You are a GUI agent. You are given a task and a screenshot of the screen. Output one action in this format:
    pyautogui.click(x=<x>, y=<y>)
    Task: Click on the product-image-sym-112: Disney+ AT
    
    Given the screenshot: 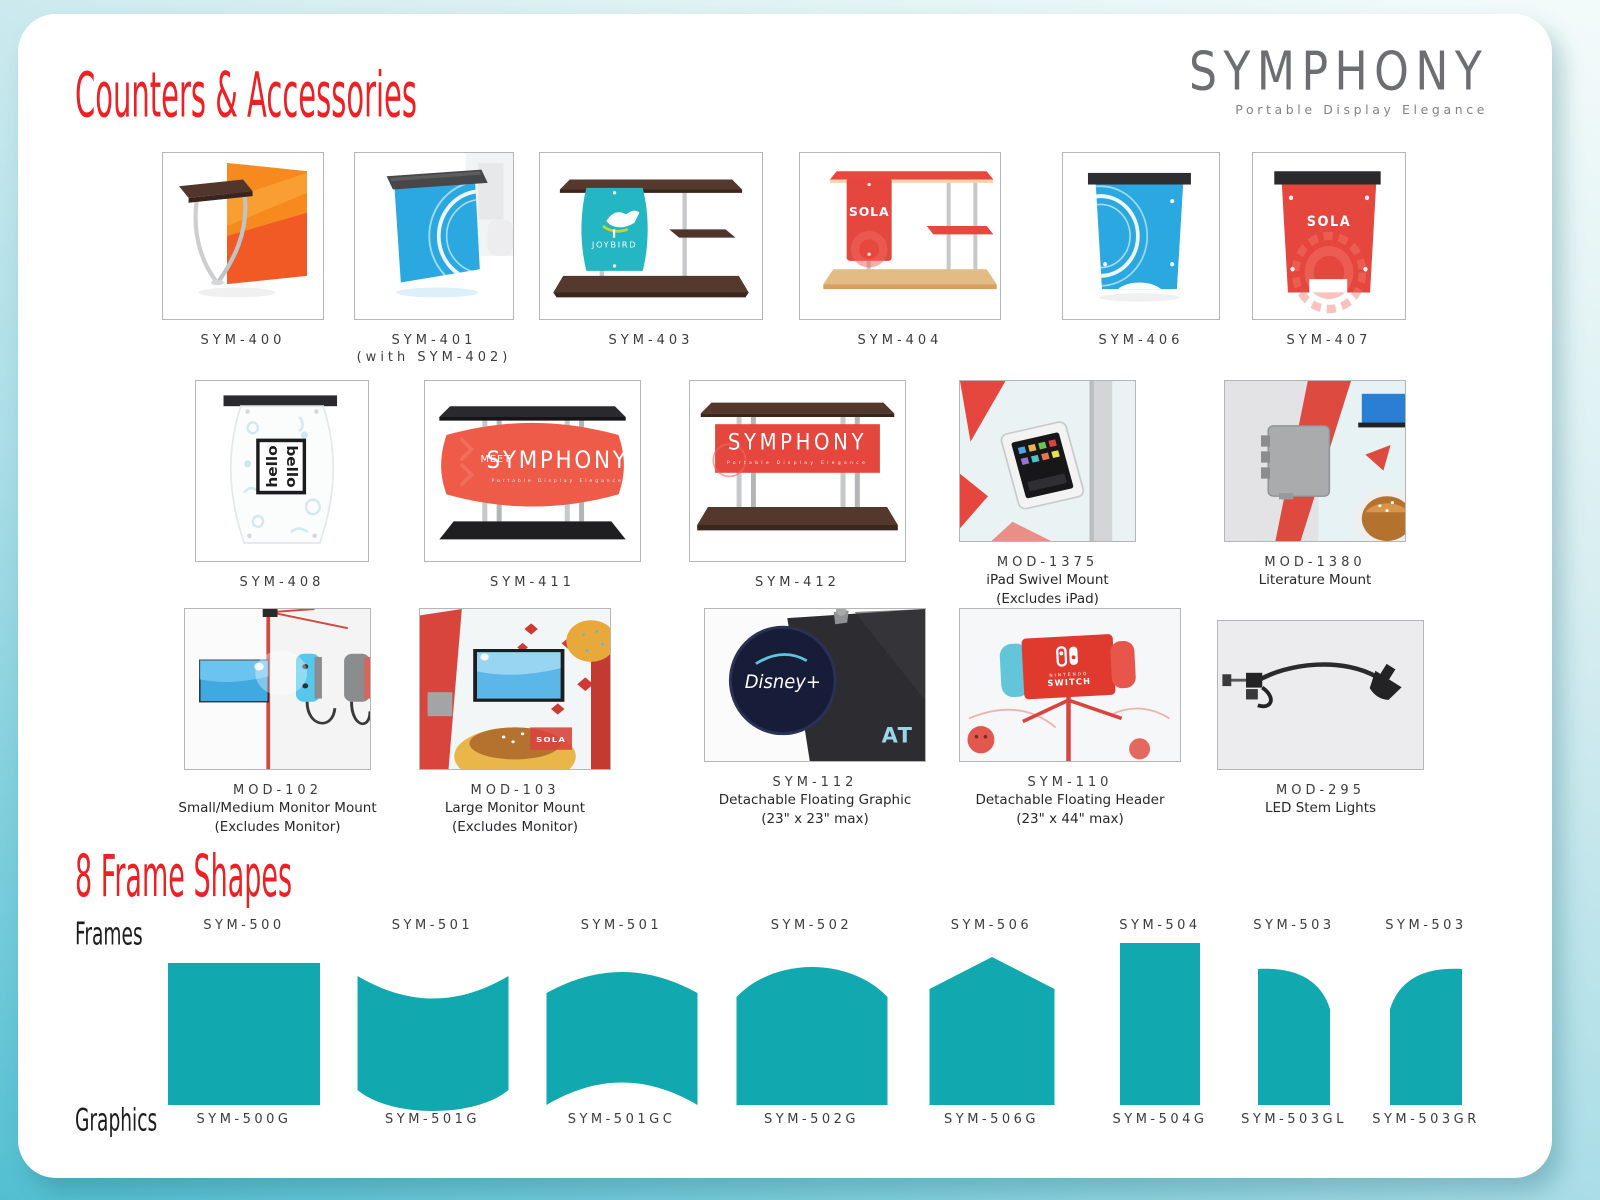 What is the action you would take?
    pyautogui.click(x=815, y=685)
    